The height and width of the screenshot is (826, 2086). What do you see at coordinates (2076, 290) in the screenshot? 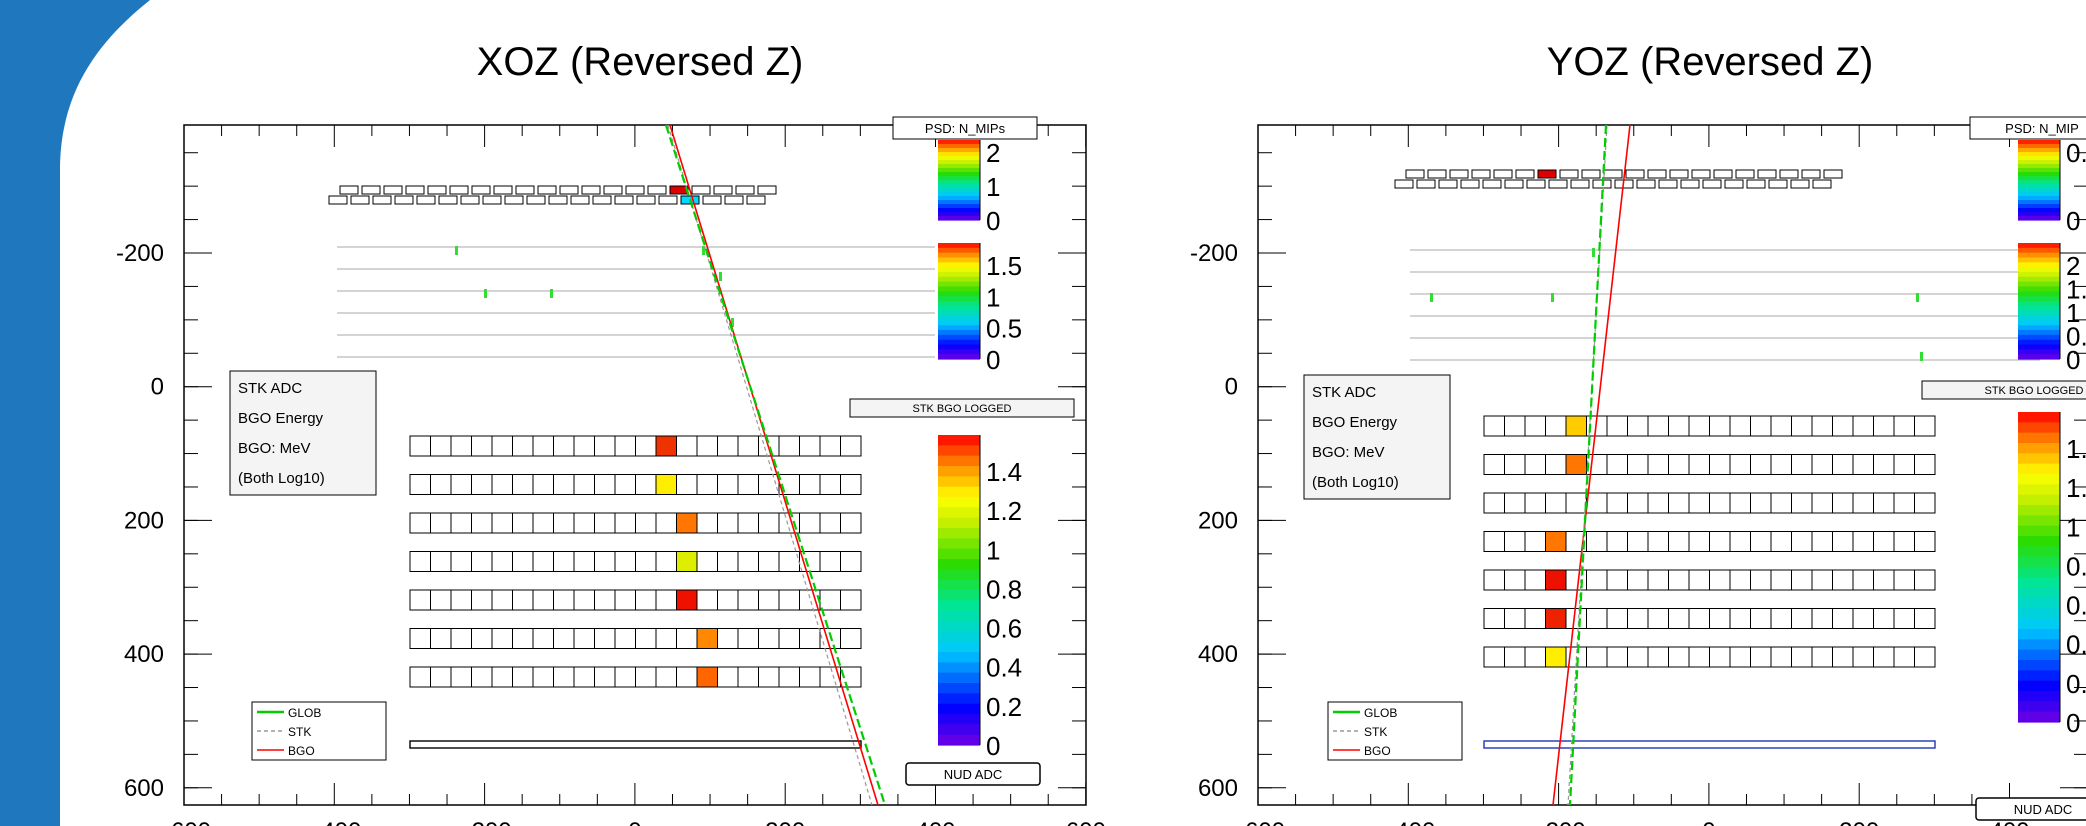
I see `stk-scale-label: 1.` at bounding box center [2076, 290].